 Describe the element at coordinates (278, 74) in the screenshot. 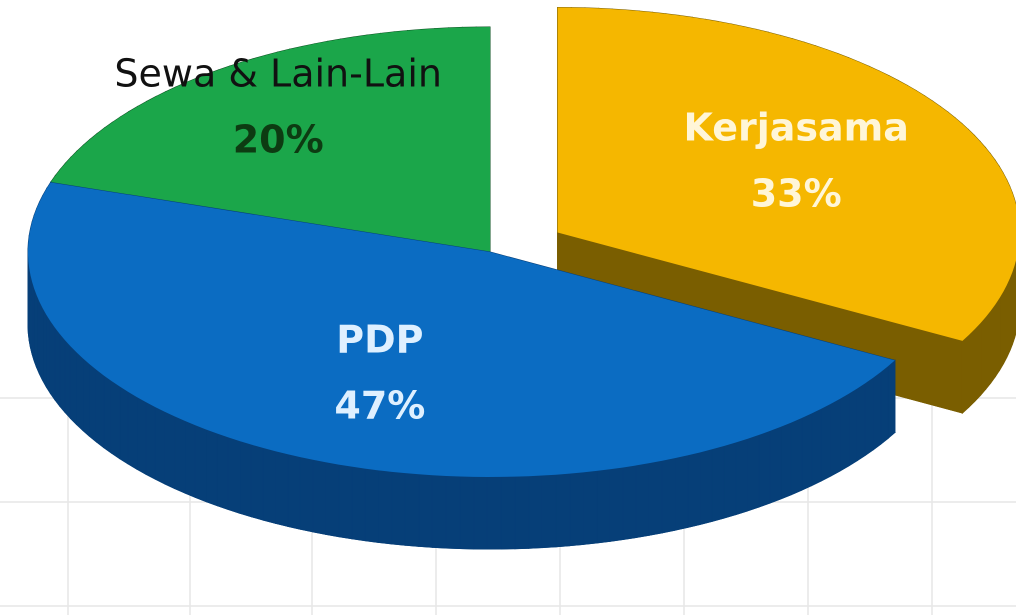

I see `slice-category-label: Sewa & Lain-Lain` at that location.